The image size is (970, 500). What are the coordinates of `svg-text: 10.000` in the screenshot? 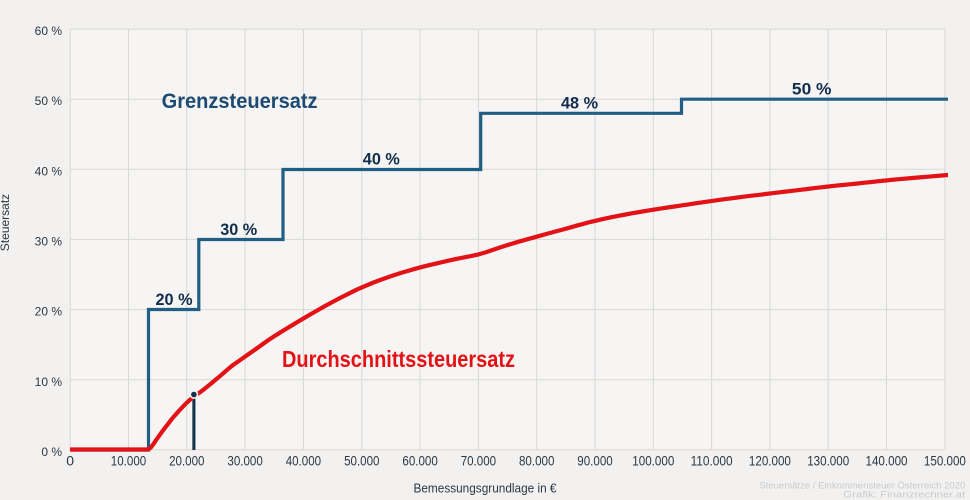 It's located at (129, 461).